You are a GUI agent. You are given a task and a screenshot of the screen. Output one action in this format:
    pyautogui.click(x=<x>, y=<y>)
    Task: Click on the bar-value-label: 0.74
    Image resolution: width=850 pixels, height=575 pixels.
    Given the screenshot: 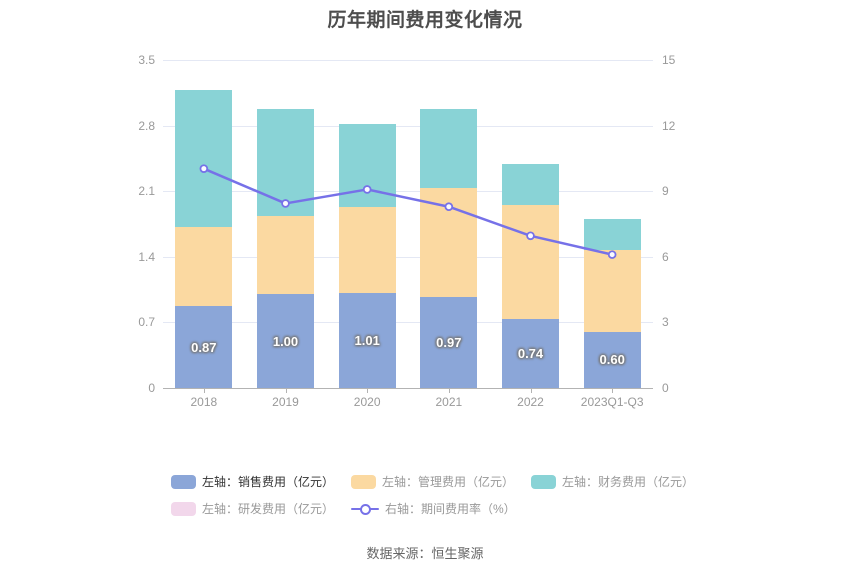 What is the action you would take?
    pyautogui.click(x=530, y=353)
    